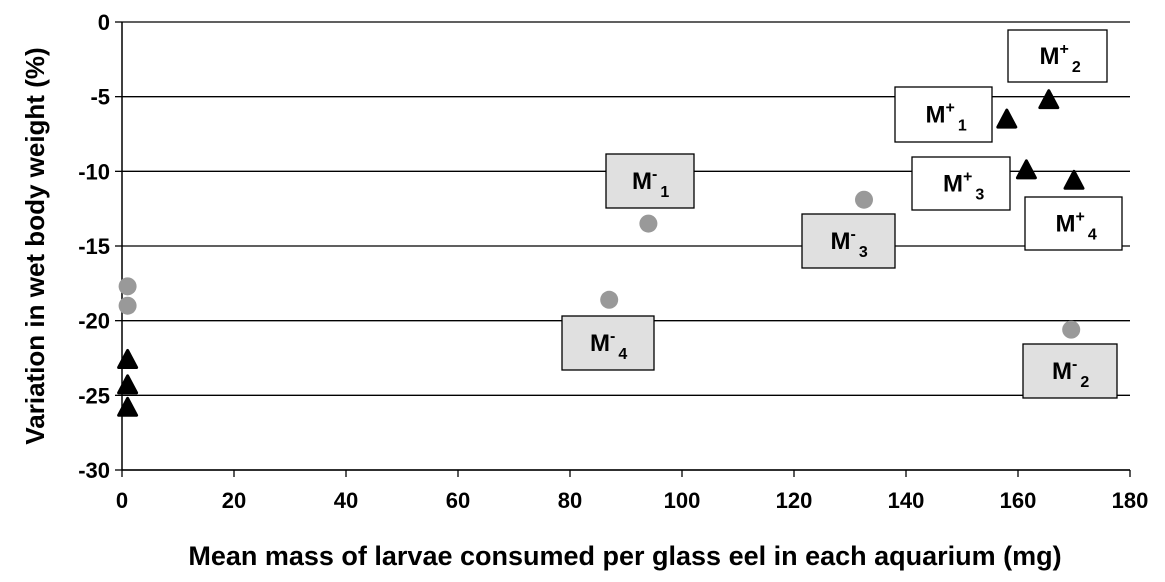 The image size is (1165, 582). What do you see at coordinates (100, 97) in the screenshot?
I see `y-tick-label: -5` at bounding box center [100, 97].